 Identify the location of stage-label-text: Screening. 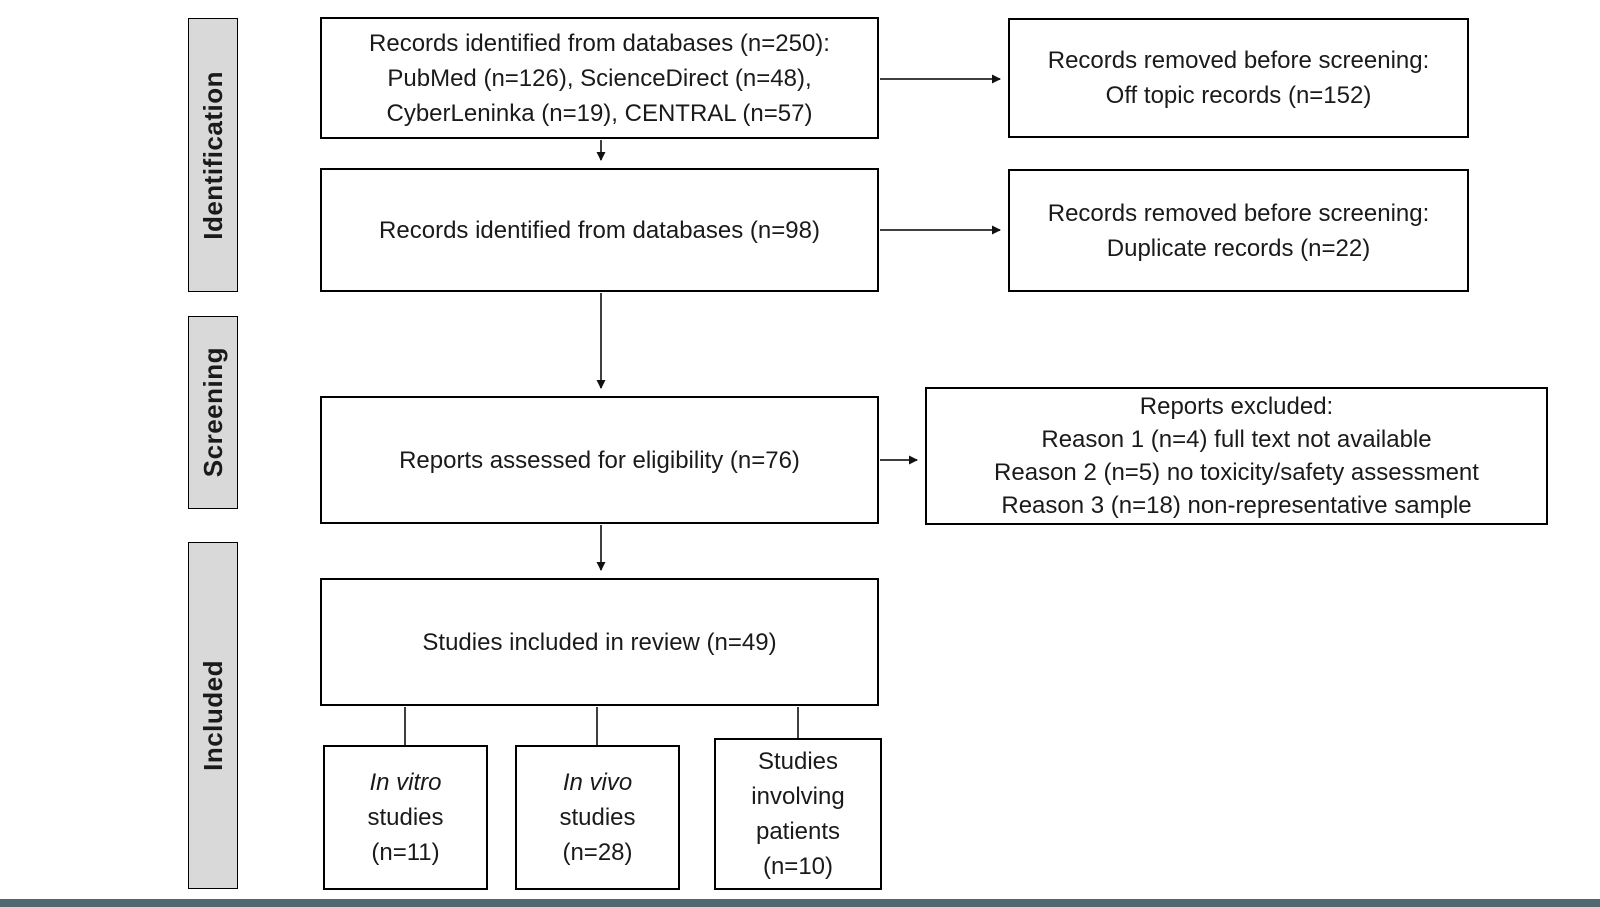
(212, 412).